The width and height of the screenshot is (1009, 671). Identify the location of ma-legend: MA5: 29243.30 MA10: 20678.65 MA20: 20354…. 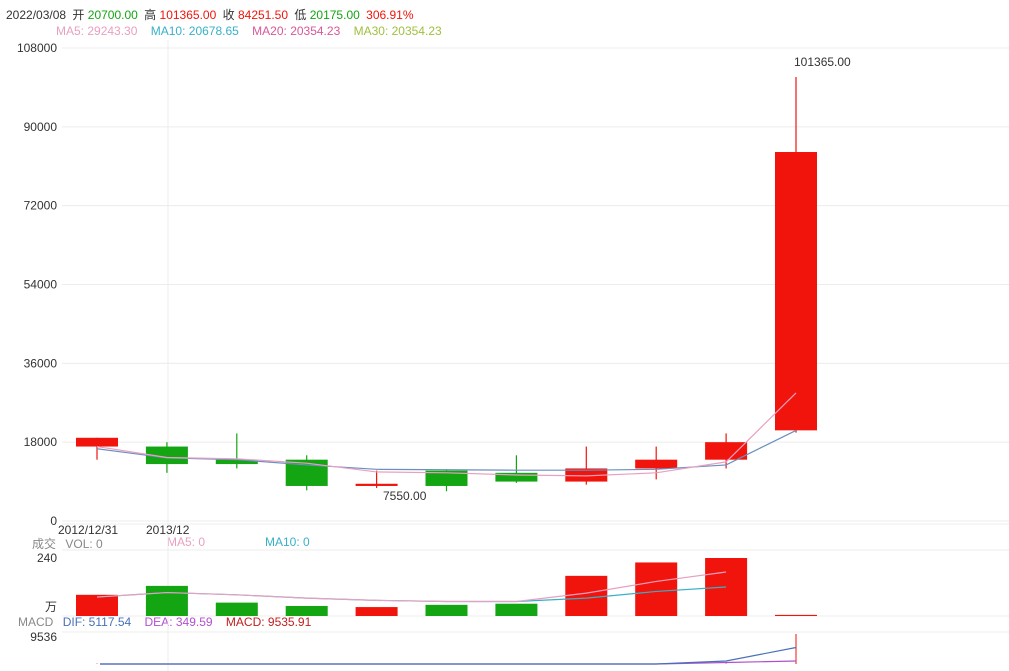
(249, 31).